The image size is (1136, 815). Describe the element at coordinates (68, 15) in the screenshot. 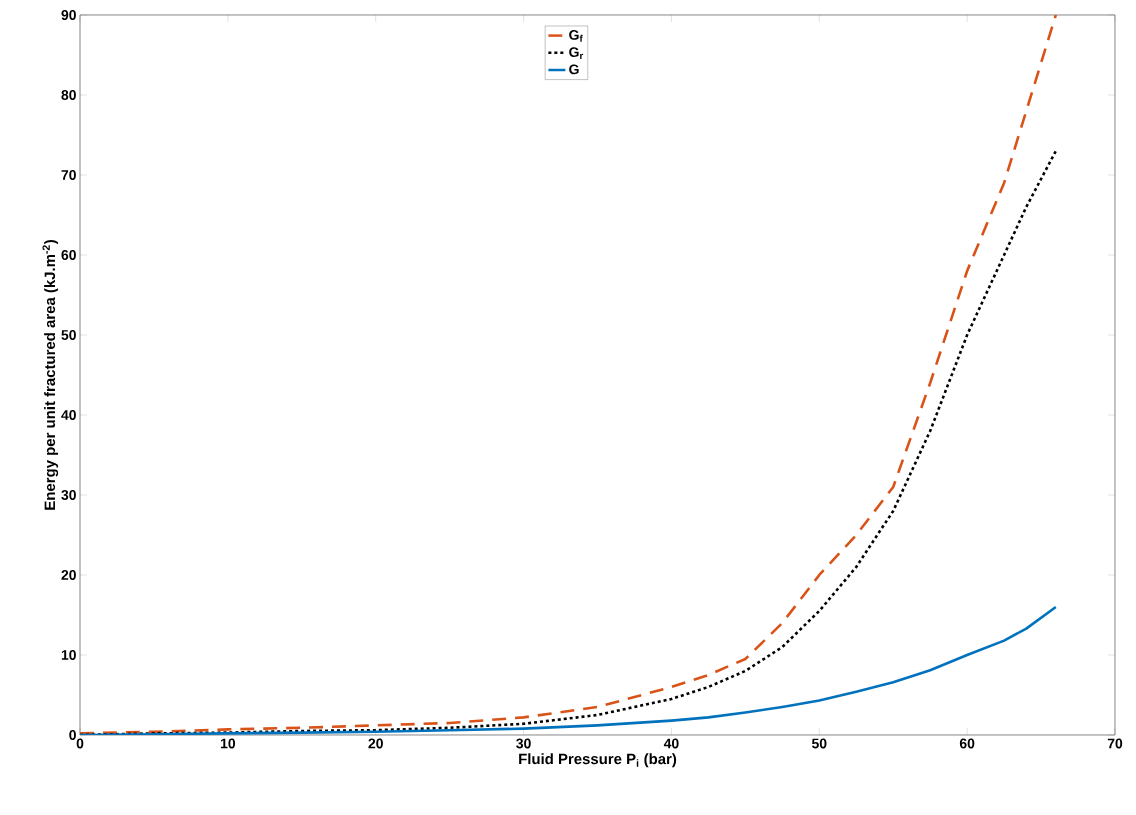

I see `y-tick-label: 90` at that location.